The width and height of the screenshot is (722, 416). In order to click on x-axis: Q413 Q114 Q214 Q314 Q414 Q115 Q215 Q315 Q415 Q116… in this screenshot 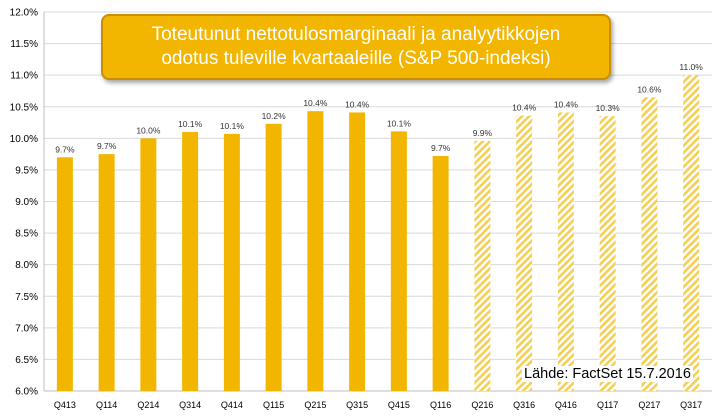, I will do `click(378, 405)`.